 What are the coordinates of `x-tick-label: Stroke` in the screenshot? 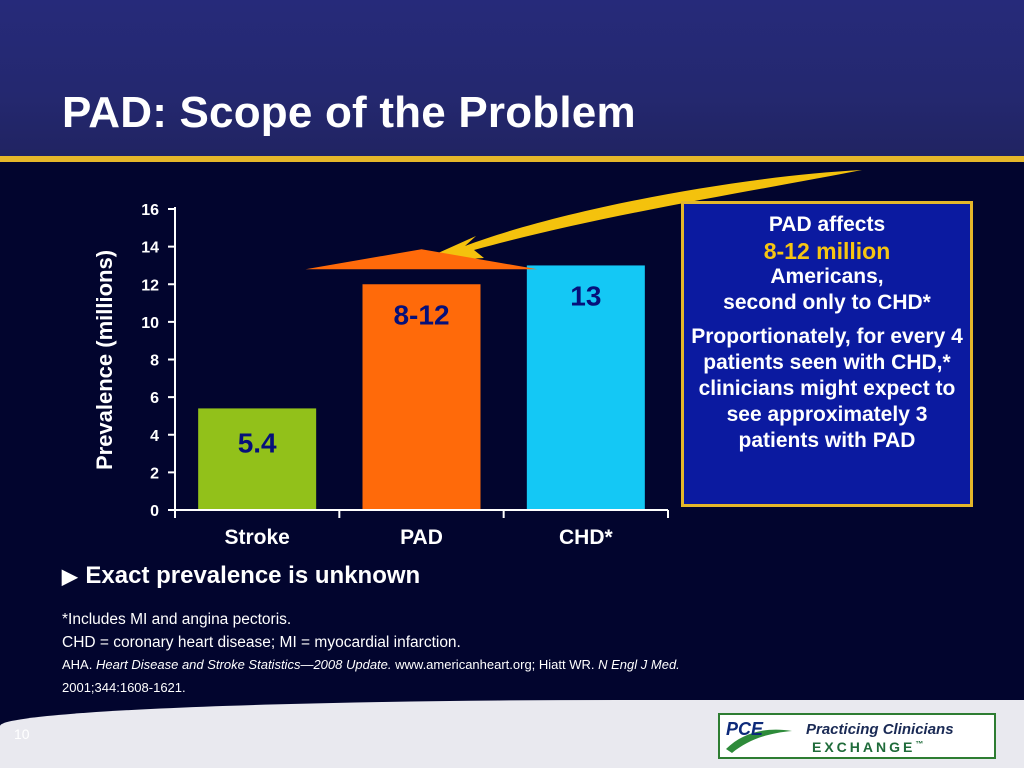 It's located at (256, 537).